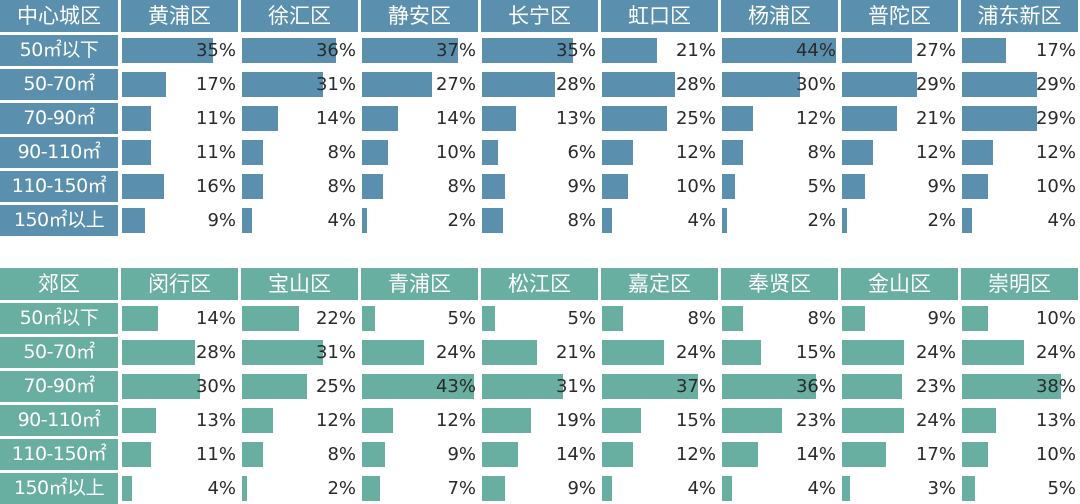 This screenshot has height=504, width=1080. I want to click on table-cell: 11%, so click(179, 118).